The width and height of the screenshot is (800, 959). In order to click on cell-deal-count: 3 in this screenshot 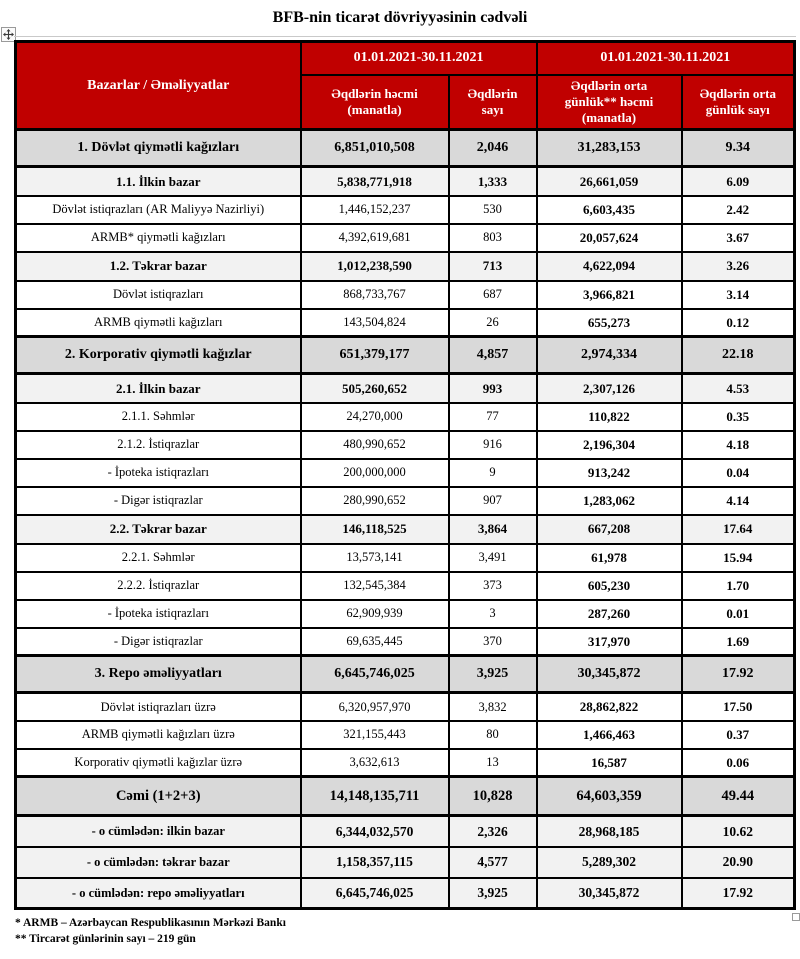, I will do `click(492, 613)`.